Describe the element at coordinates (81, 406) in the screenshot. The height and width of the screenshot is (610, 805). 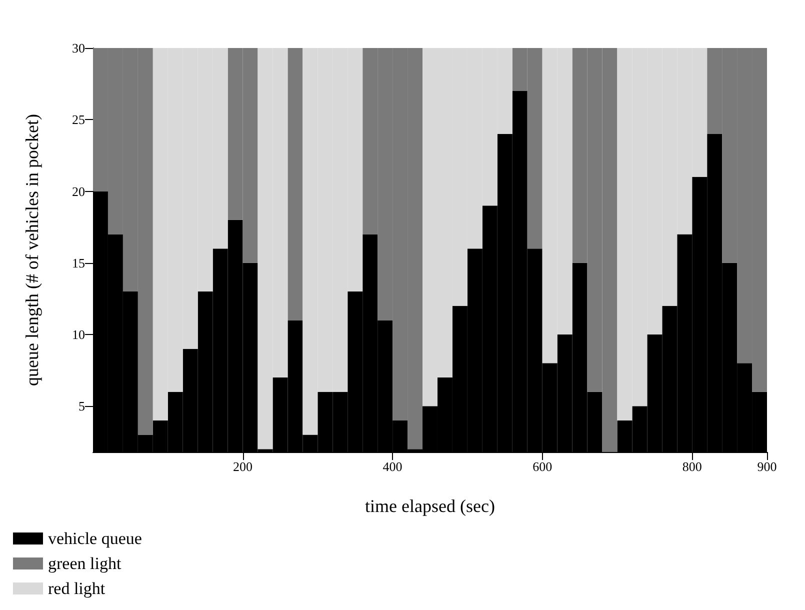
I see `y-tick-label: 5` at that location.